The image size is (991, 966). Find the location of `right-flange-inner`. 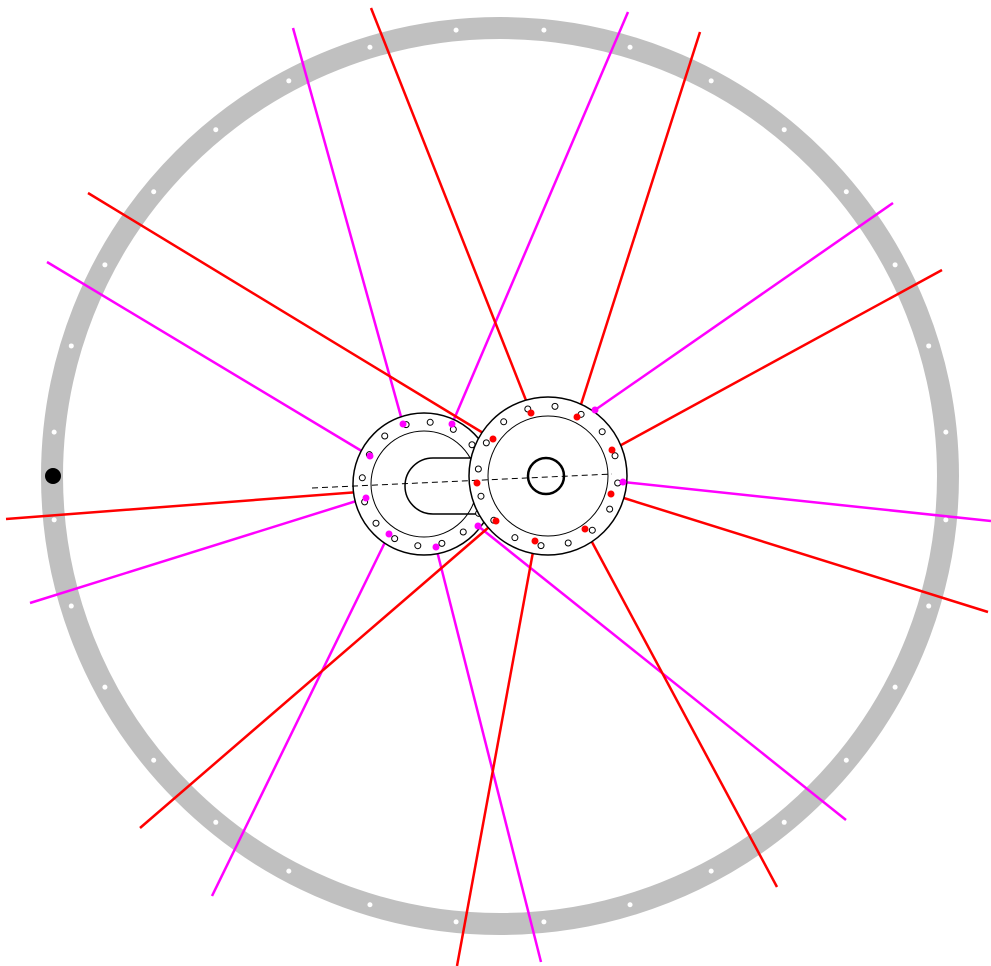

right-flange-inner is located at coordinates (548, 476).